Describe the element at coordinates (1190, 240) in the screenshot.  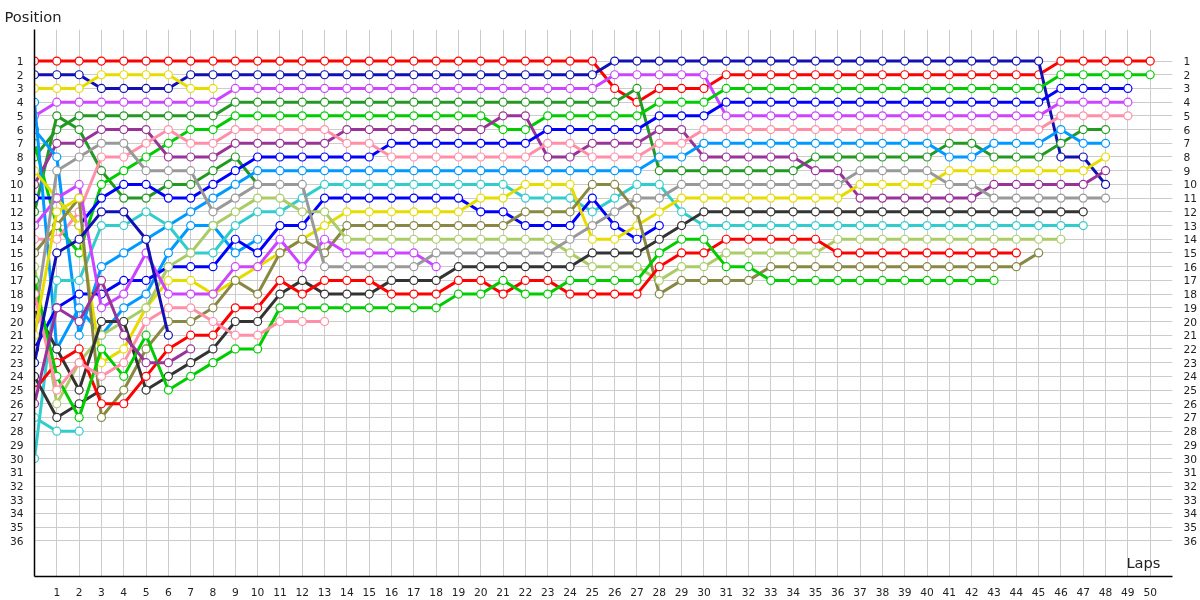
I see `y2-tick-label: 14` at that location.